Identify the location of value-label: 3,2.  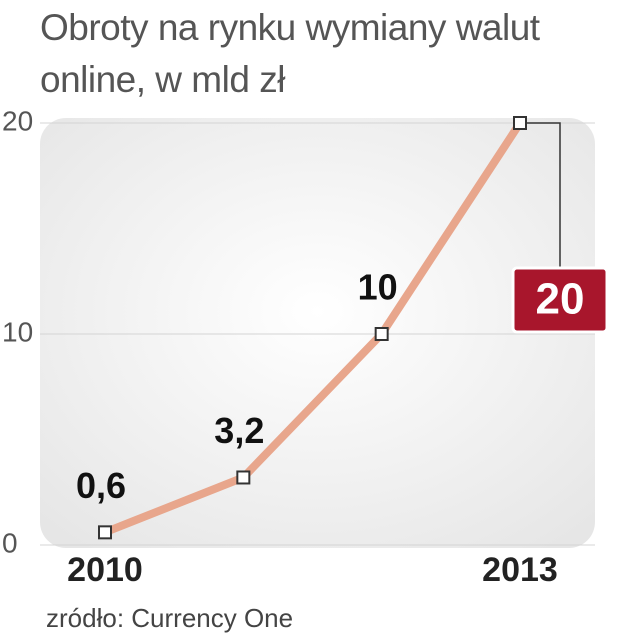
(239, 430).